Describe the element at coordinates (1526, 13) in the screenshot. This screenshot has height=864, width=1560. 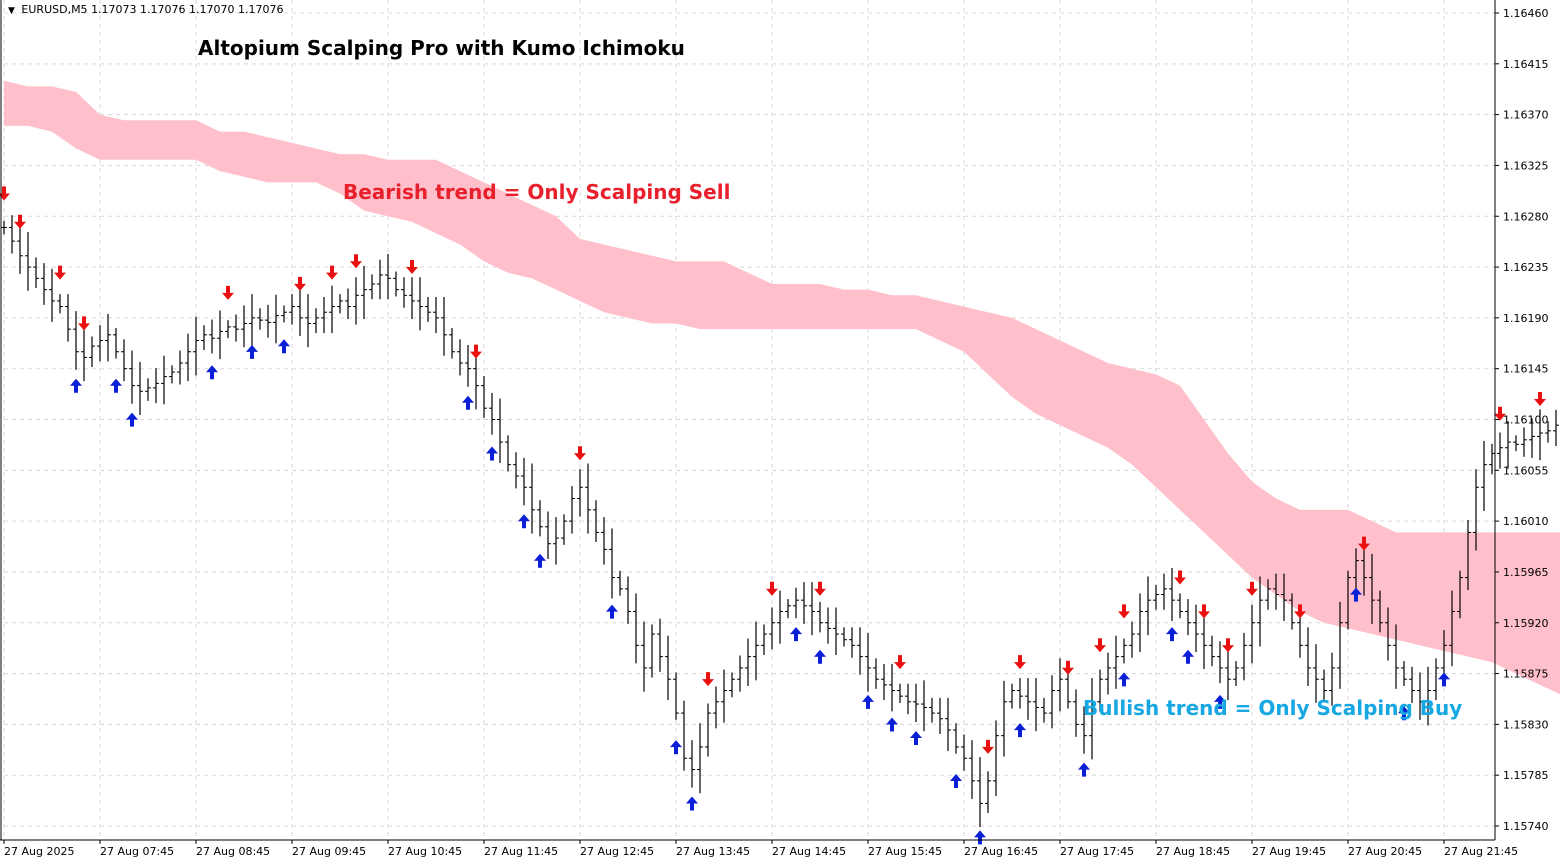
I see `price-tick-label: 1.16460` at that location.